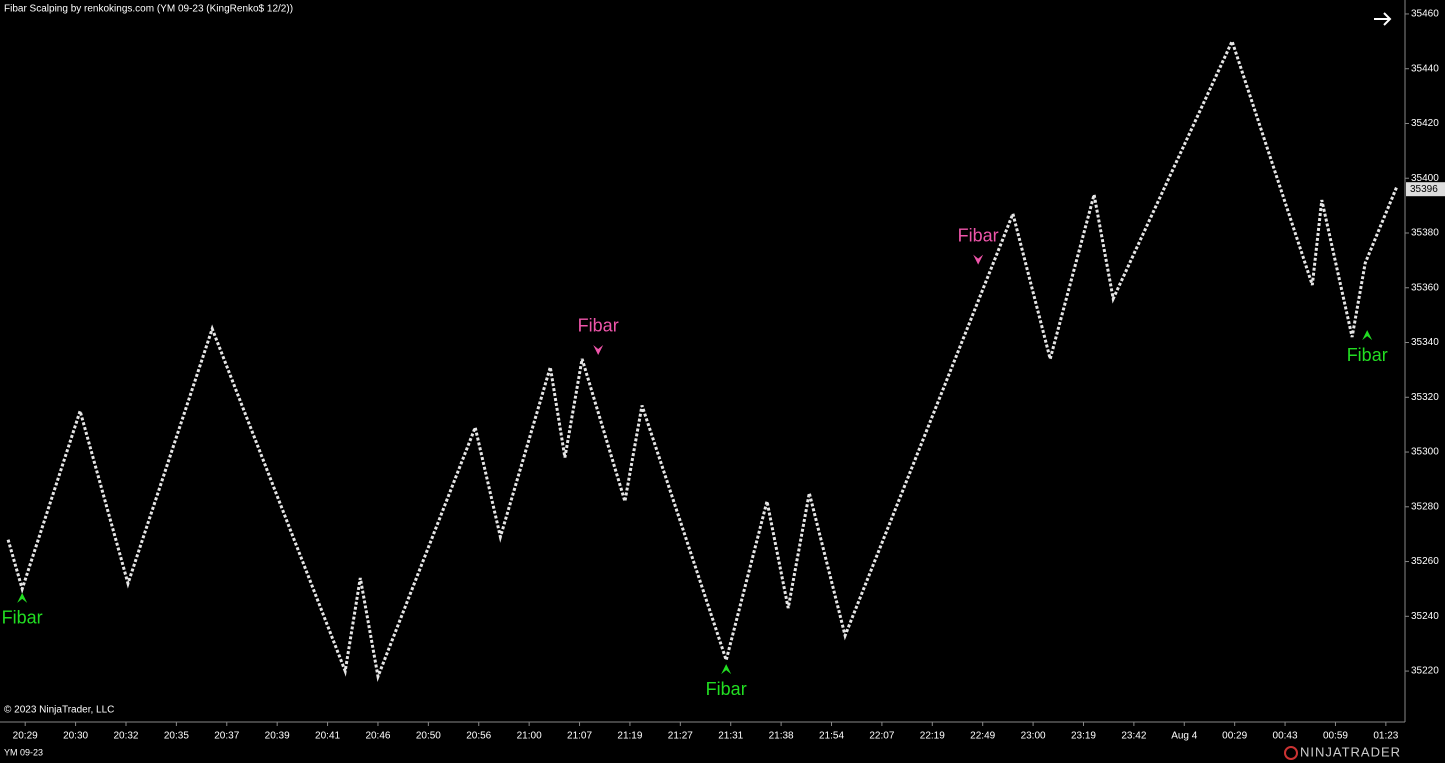  I want to click on y-tick-label: 35360, so click(1425, 287).